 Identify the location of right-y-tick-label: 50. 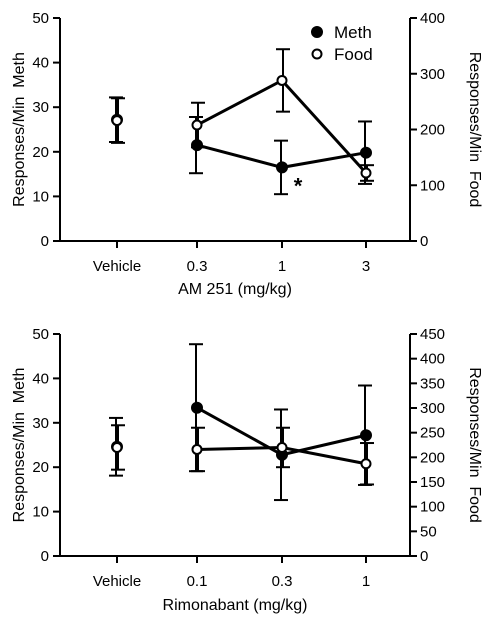
(428, 531).